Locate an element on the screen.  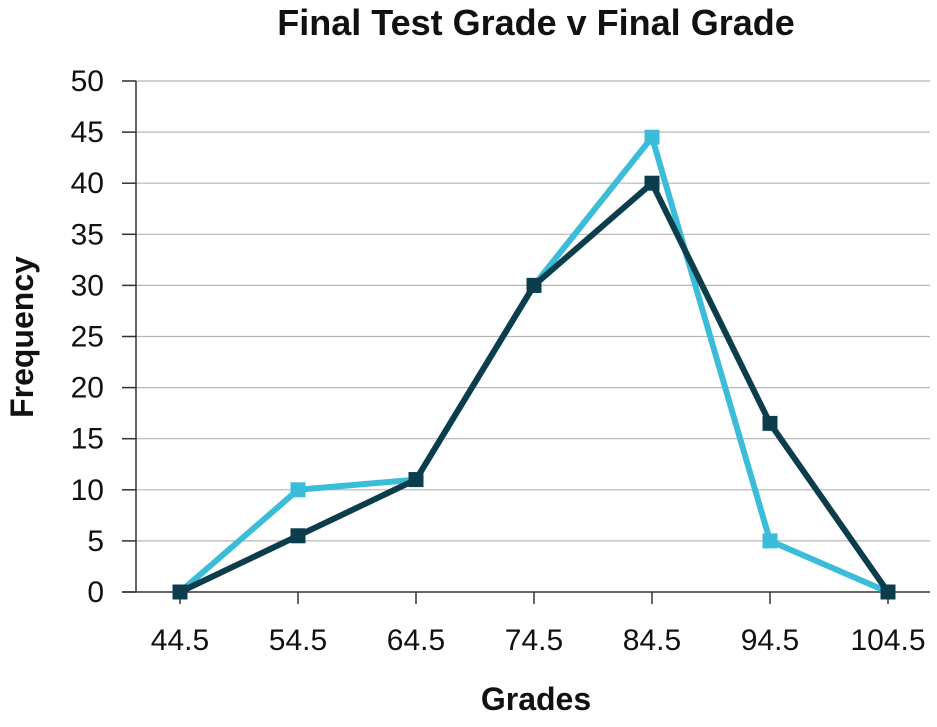
x-tick-label: 64.5 is located at coordinates (416, 640).